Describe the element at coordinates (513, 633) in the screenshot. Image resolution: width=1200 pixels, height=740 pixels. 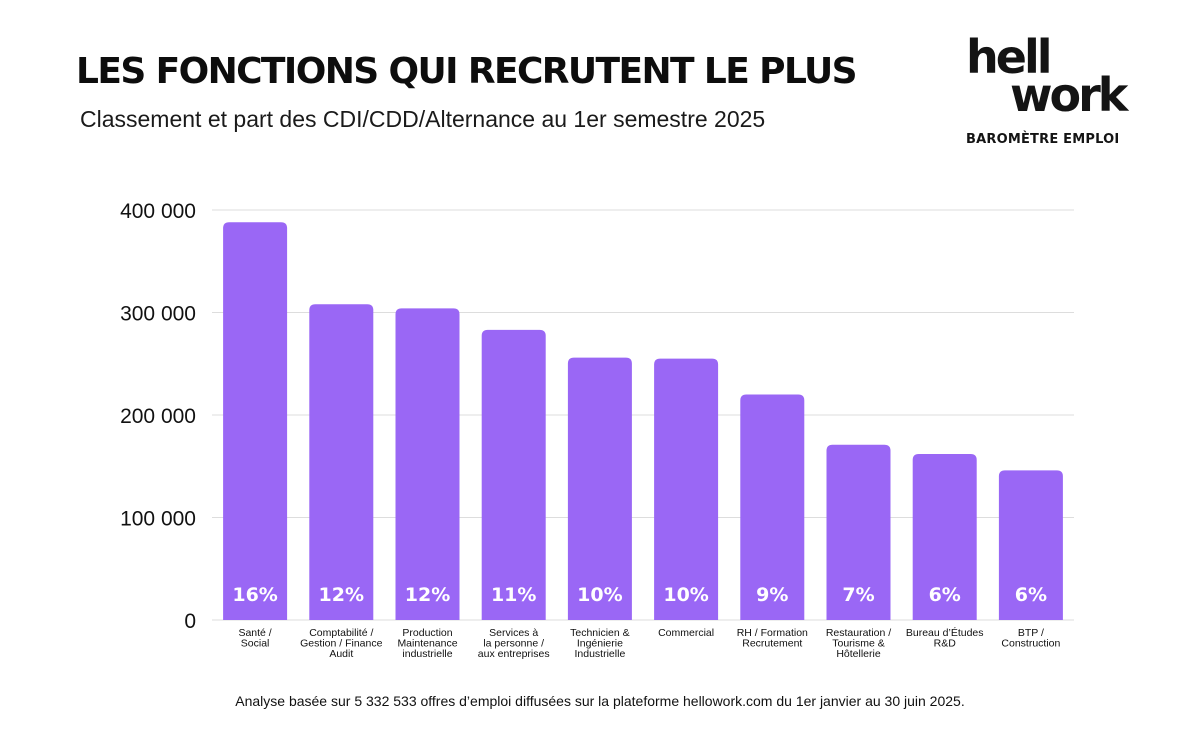
I see `x-tick-label: Services à` at that location.